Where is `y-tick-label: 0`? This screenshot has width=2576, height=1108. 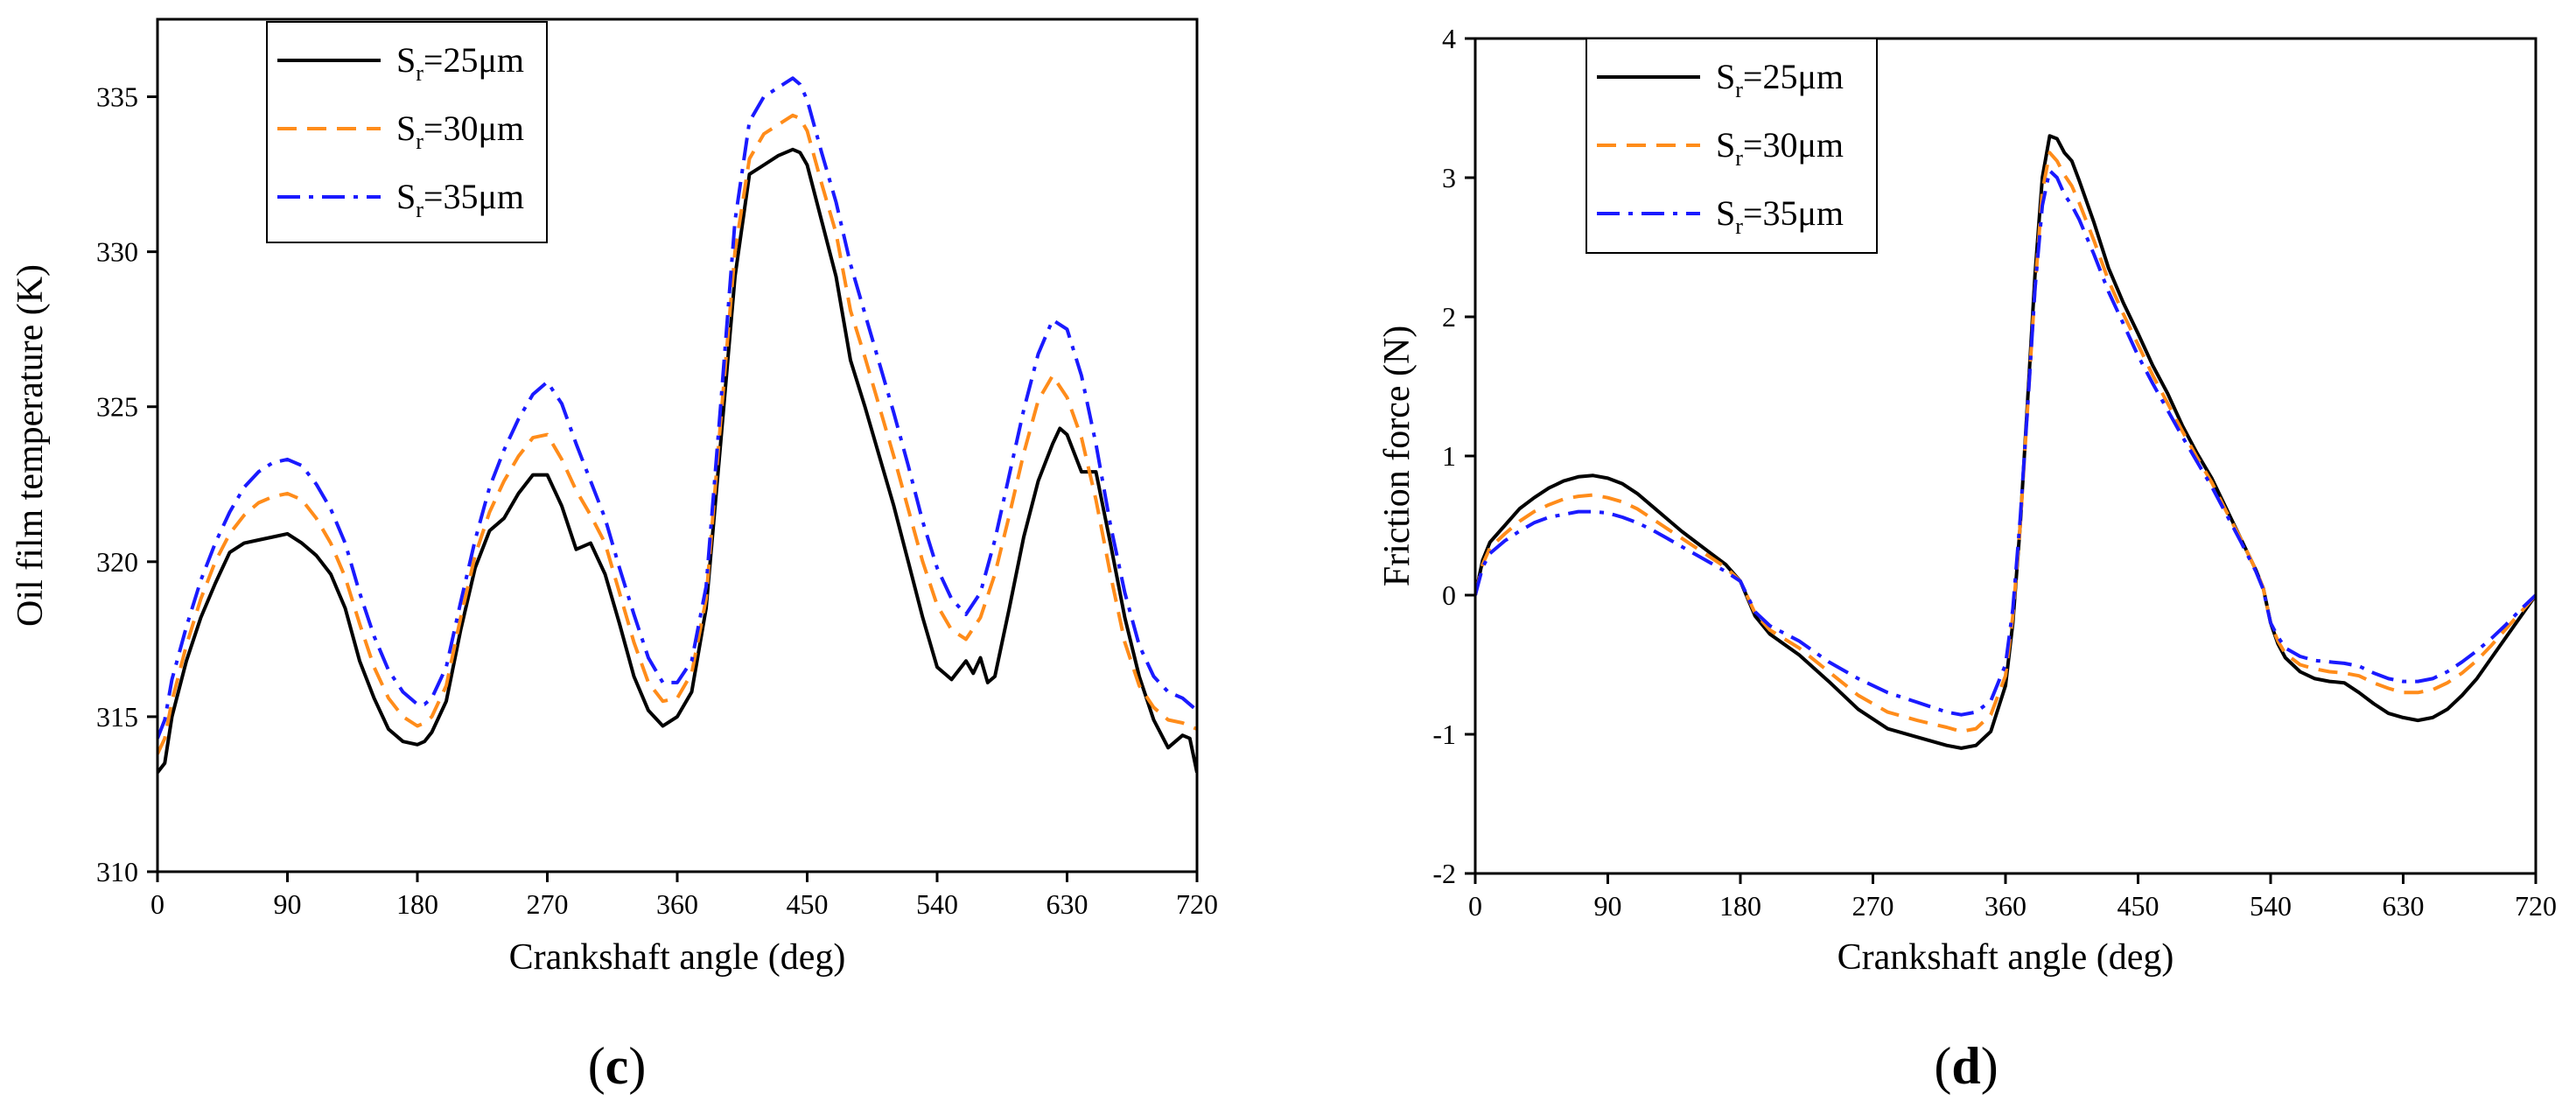 y-tick-label: 0 is located at coordinates (1449, 595).